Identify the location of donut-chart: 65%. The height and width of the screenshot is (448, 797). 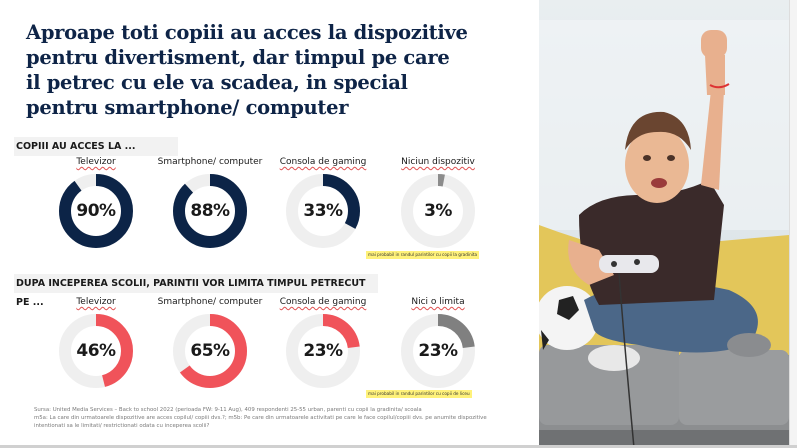
(210, 351).